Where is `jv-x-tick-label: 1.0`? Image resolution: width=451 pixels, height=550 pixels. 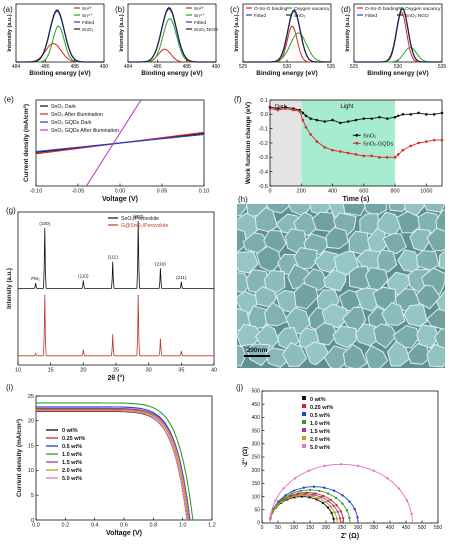 jv-x-tick-label: 1.0 is located at coordinates (183, 526).